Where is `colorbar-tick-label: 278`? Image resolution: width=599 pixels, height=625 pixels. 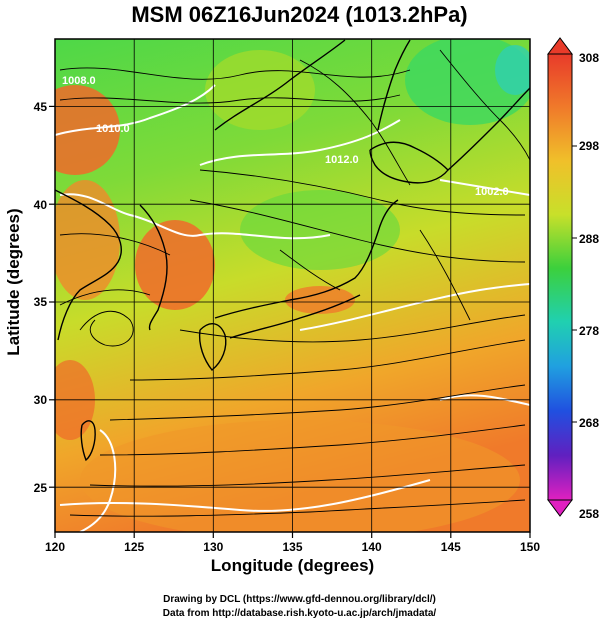
colorbar-tick-label: 278 is located at coordinates (589, 331).